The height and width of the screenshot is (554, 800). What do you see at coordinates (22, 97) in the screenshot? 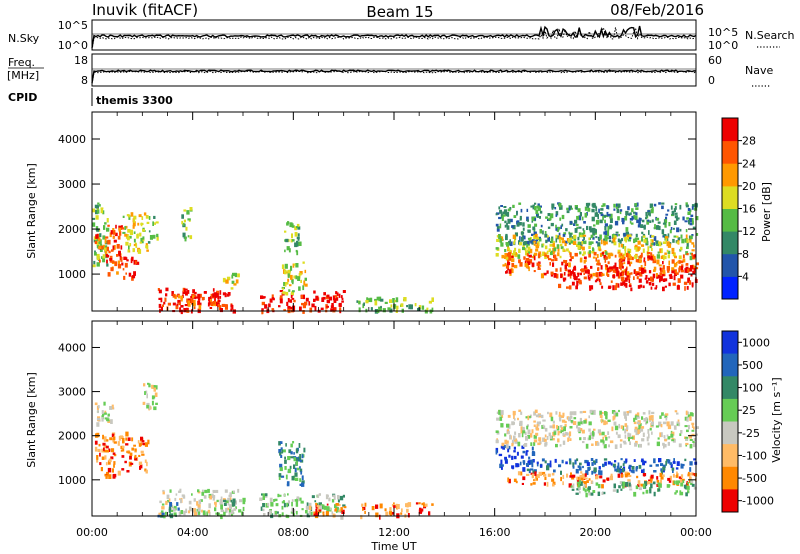
I see `cpid-label: CPID` at bounding box center [22, 97].